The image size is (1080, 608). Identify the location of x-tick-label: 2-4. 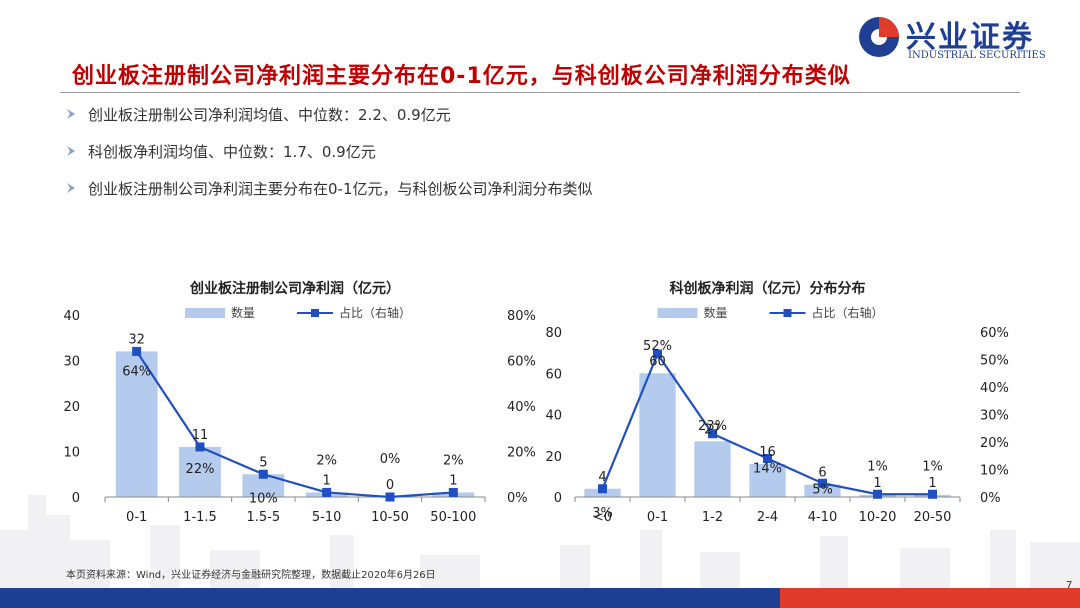
(767, 517).